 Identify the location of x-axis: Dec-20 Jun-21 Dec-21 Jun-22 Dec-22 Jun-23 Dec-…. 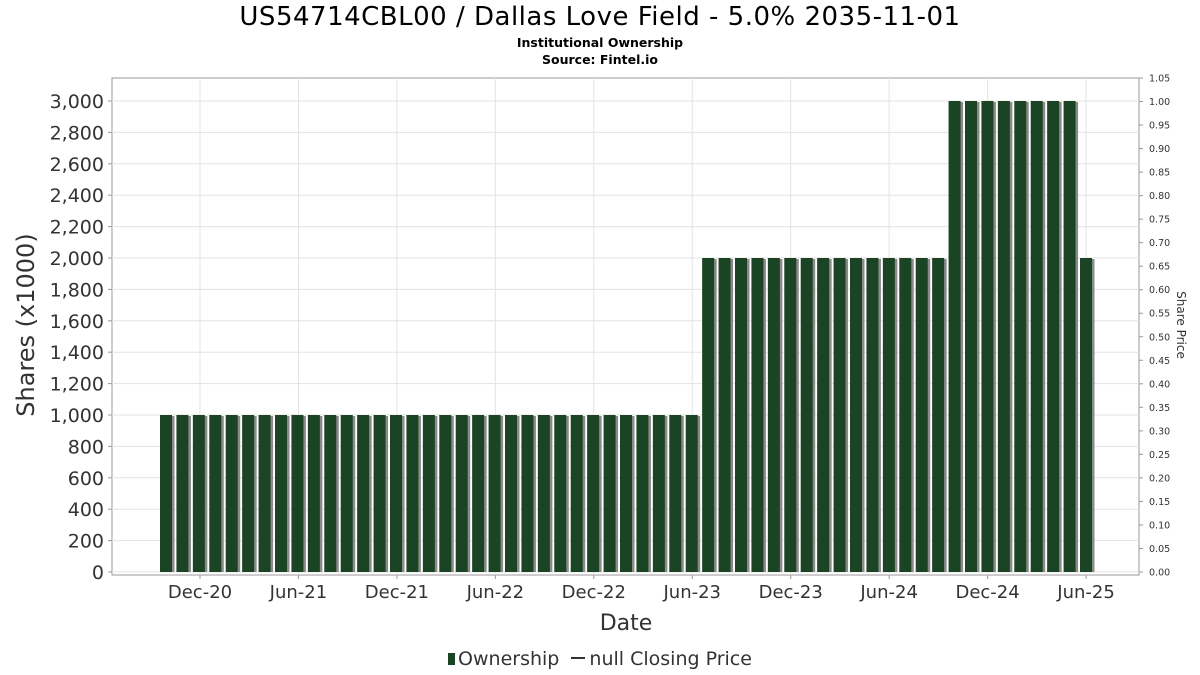
(641, 589).